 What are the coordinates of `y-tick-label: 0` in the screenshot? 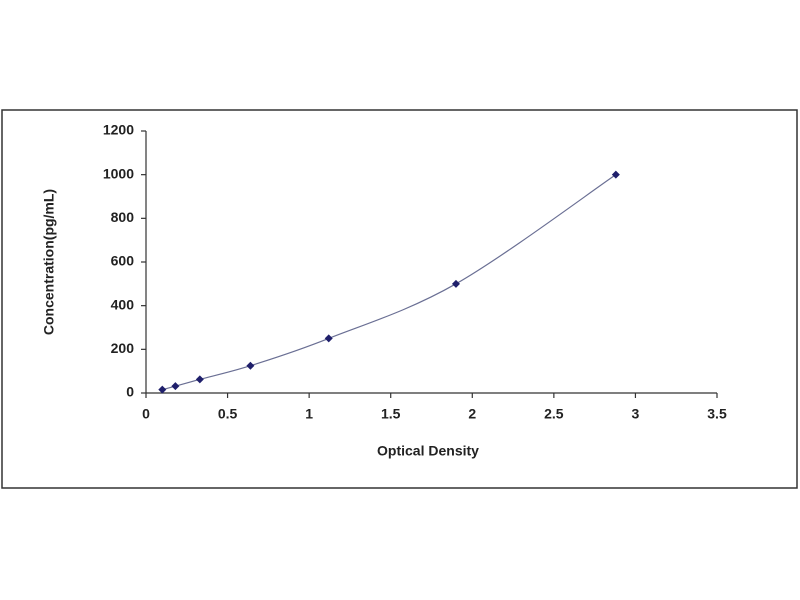 It's located at (130, 392).